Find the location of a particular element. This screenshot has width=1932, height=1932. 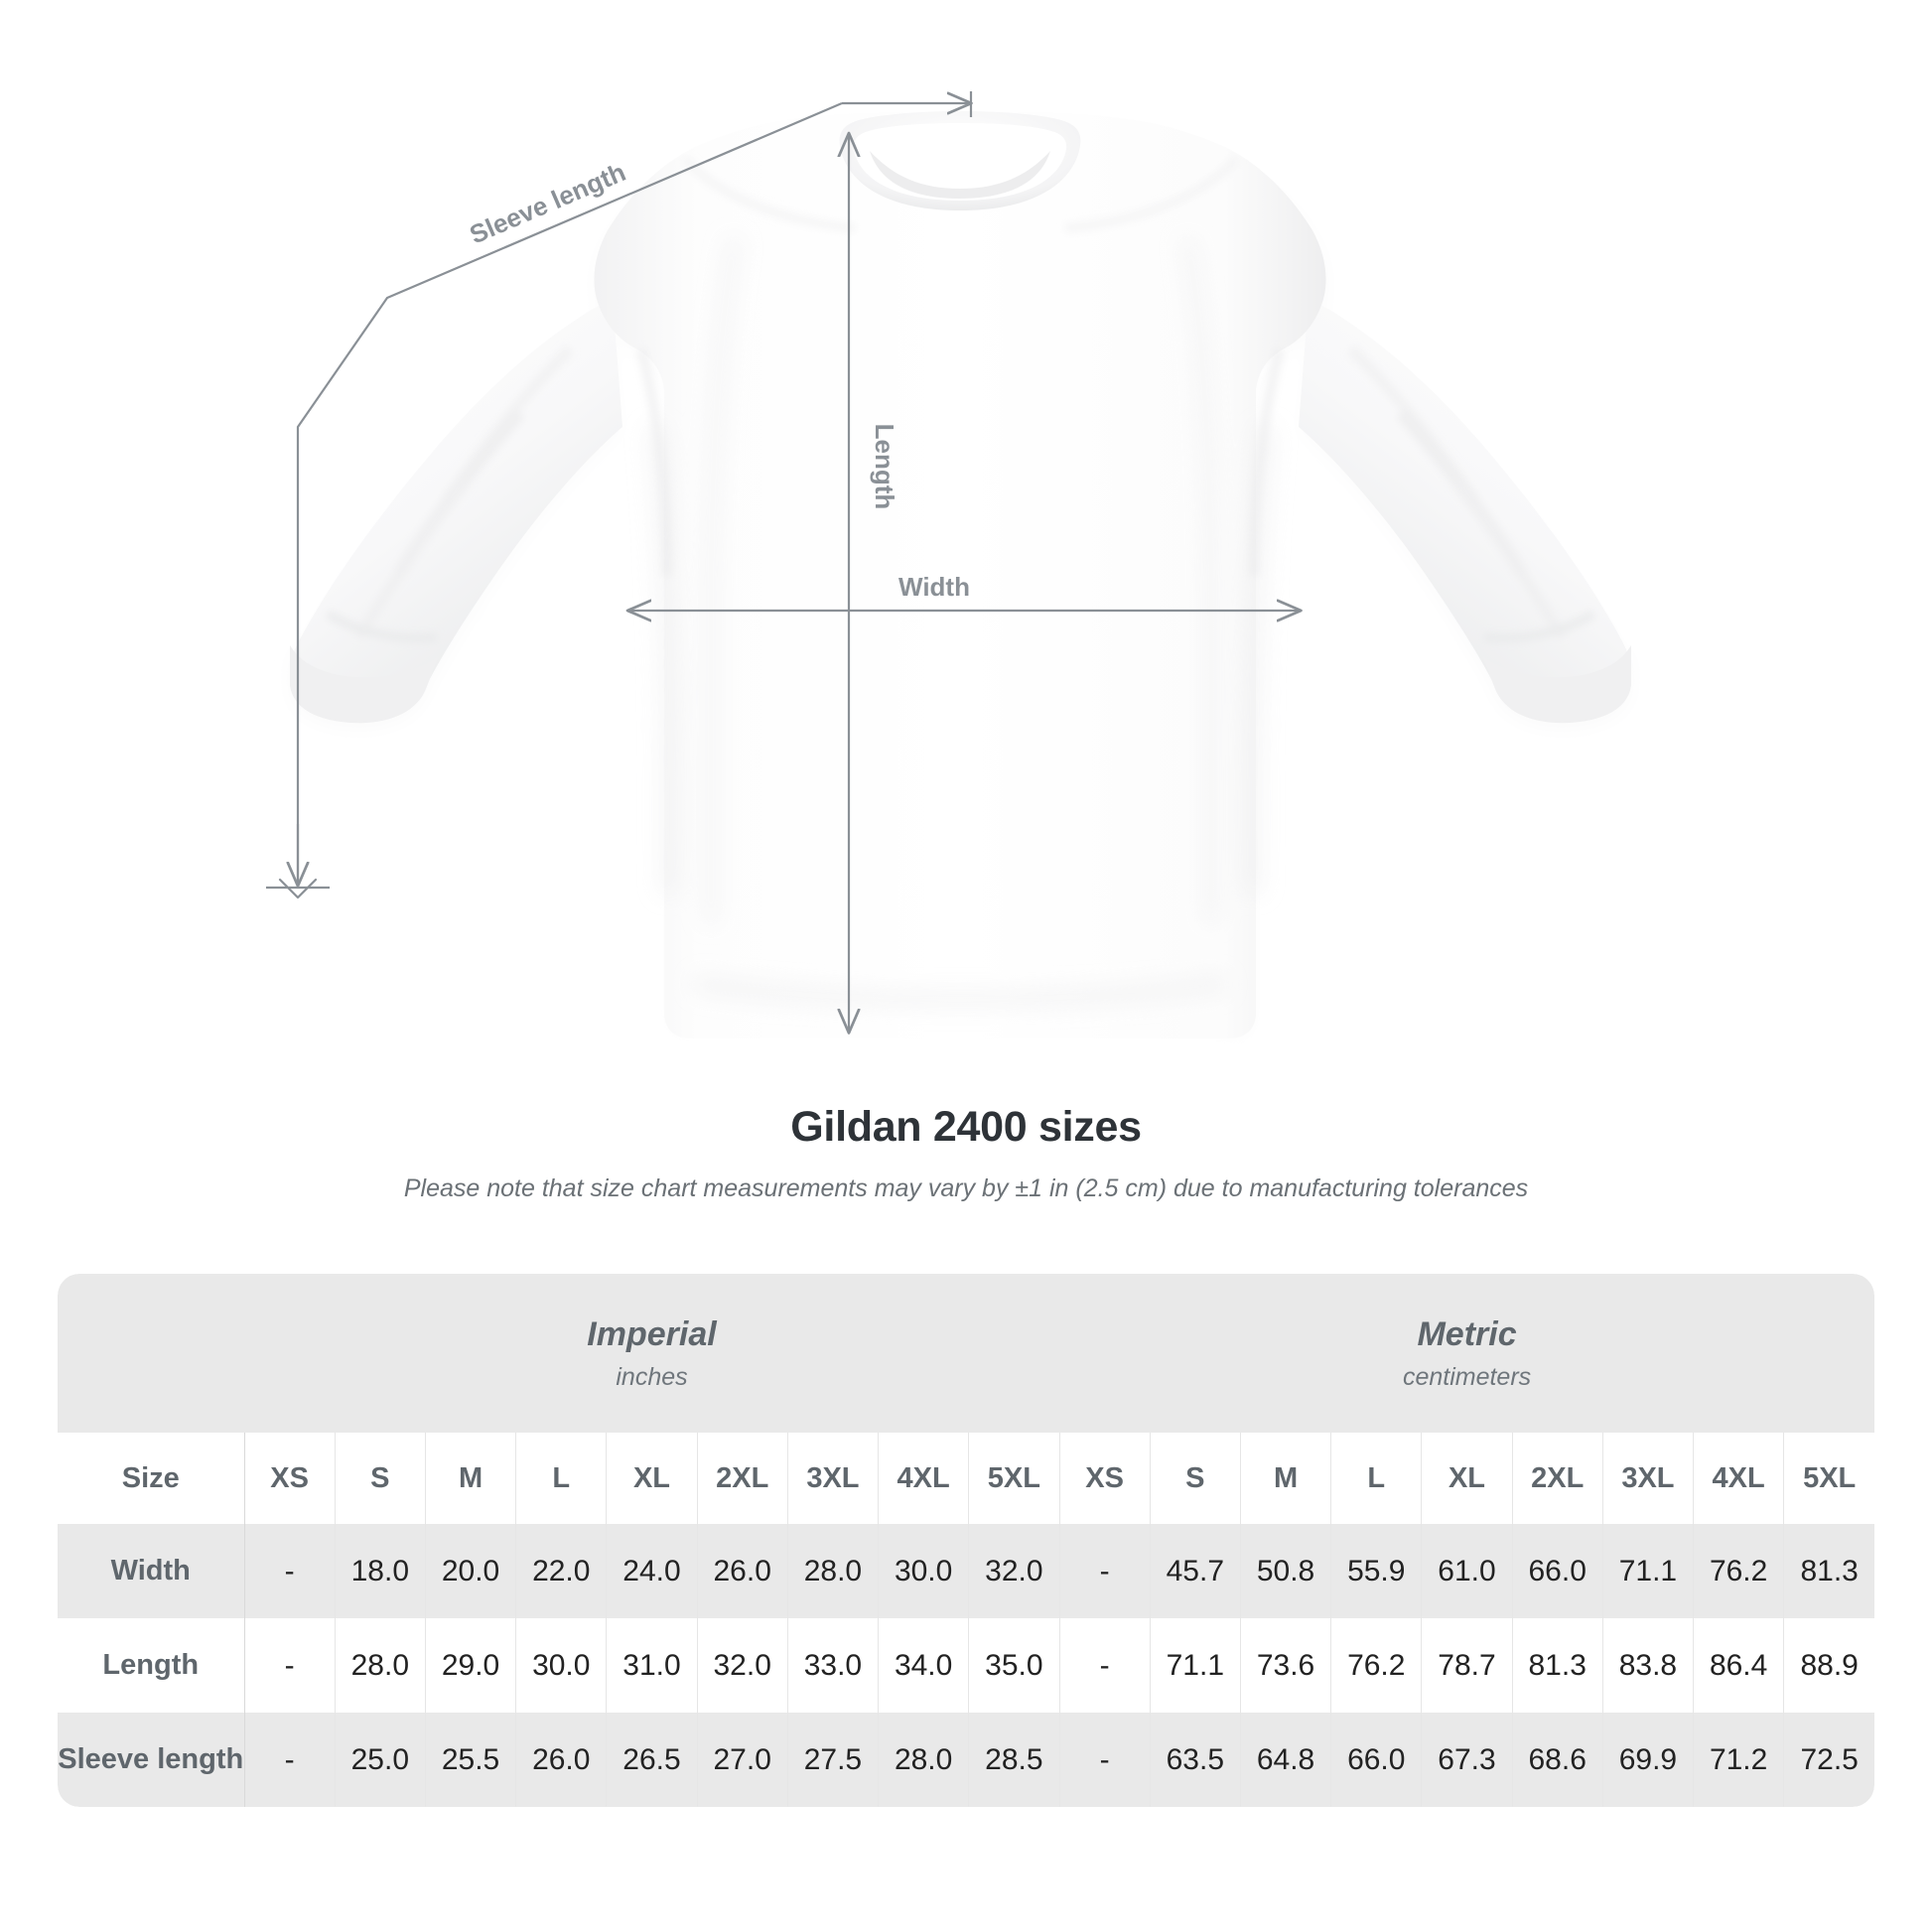

size-header-metric-3xl: 3XL is located at coordinates (1648, 1478).